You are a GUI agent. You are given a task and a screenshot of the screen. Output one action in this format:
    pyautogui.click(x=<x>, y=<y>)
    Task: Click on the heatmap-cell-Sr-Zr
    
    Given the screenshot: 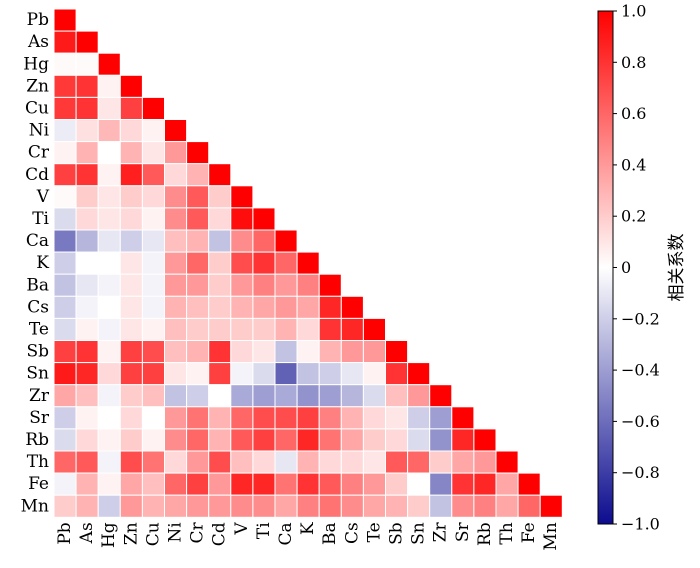 What is the action you would take?
    pyautogui.click(x=441, y=418)
    